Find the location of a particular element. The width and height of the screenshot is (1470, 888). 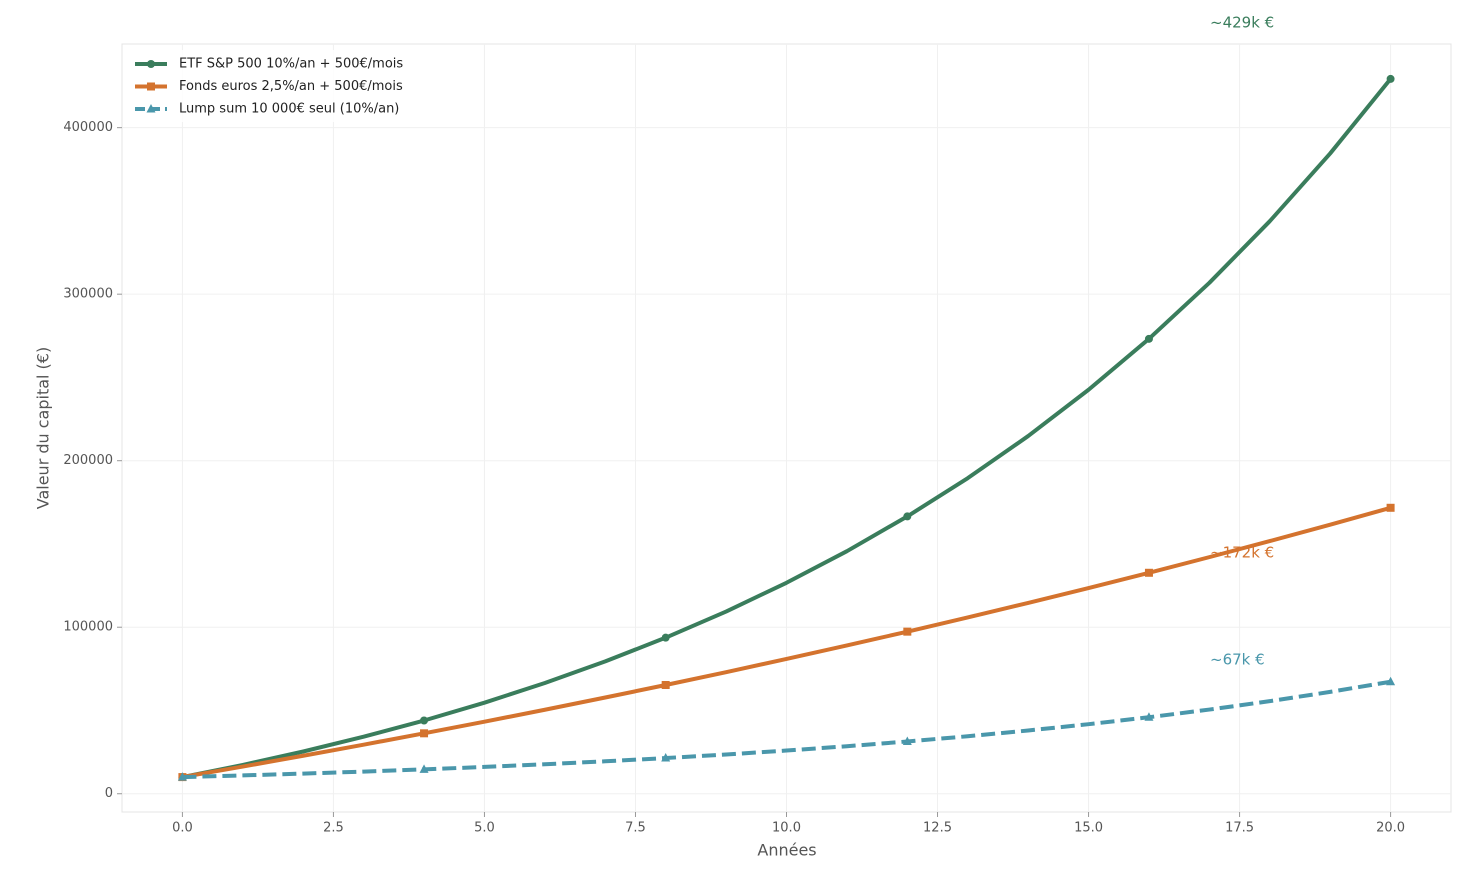

series-line is located at coordinates (786, 729).